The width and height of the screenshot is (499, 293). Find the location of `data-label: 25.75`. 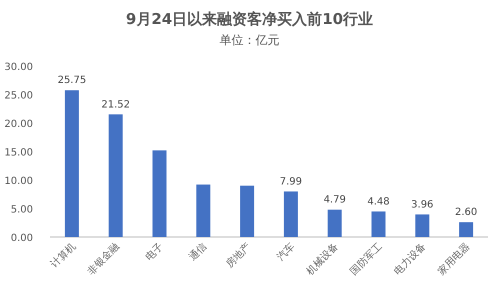

data-label: 25.75 is located at coordinates (72, 80).